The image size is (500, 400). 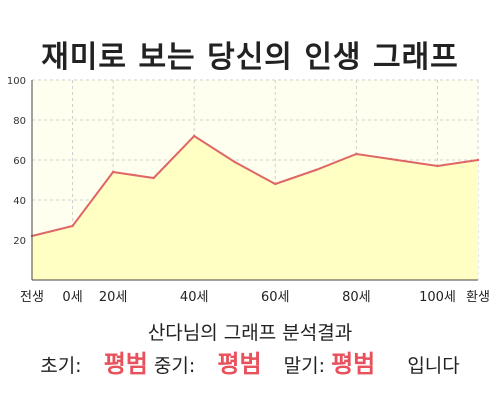 What do you see at coordinates (174, 366) in the screenshot?
I see `mid-label: 중기:` at bounding box center [174, 366].